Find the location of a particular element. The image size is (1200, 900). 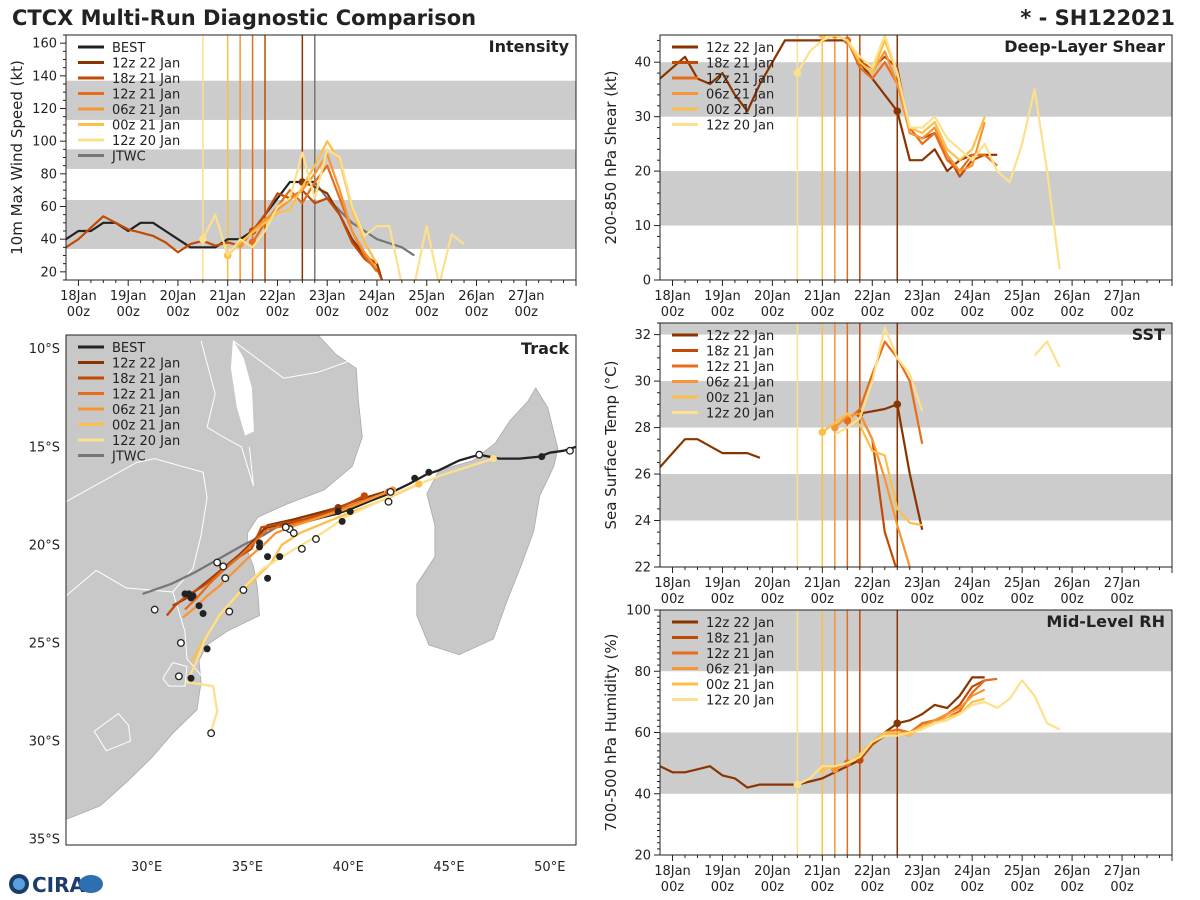

track-xtick-label-30: 30°E is located at coordinates (146, 867).